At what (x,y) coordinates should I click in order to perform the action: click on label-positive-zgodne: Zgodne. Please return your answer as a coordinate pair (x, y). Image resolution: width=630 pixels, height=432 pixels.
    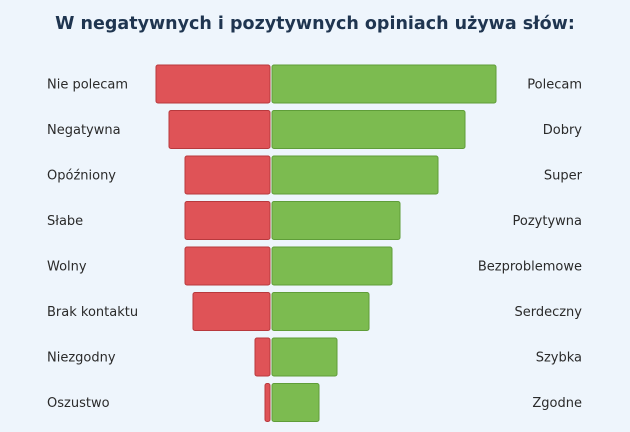
    Looking at the image, I should click on (557, 403).